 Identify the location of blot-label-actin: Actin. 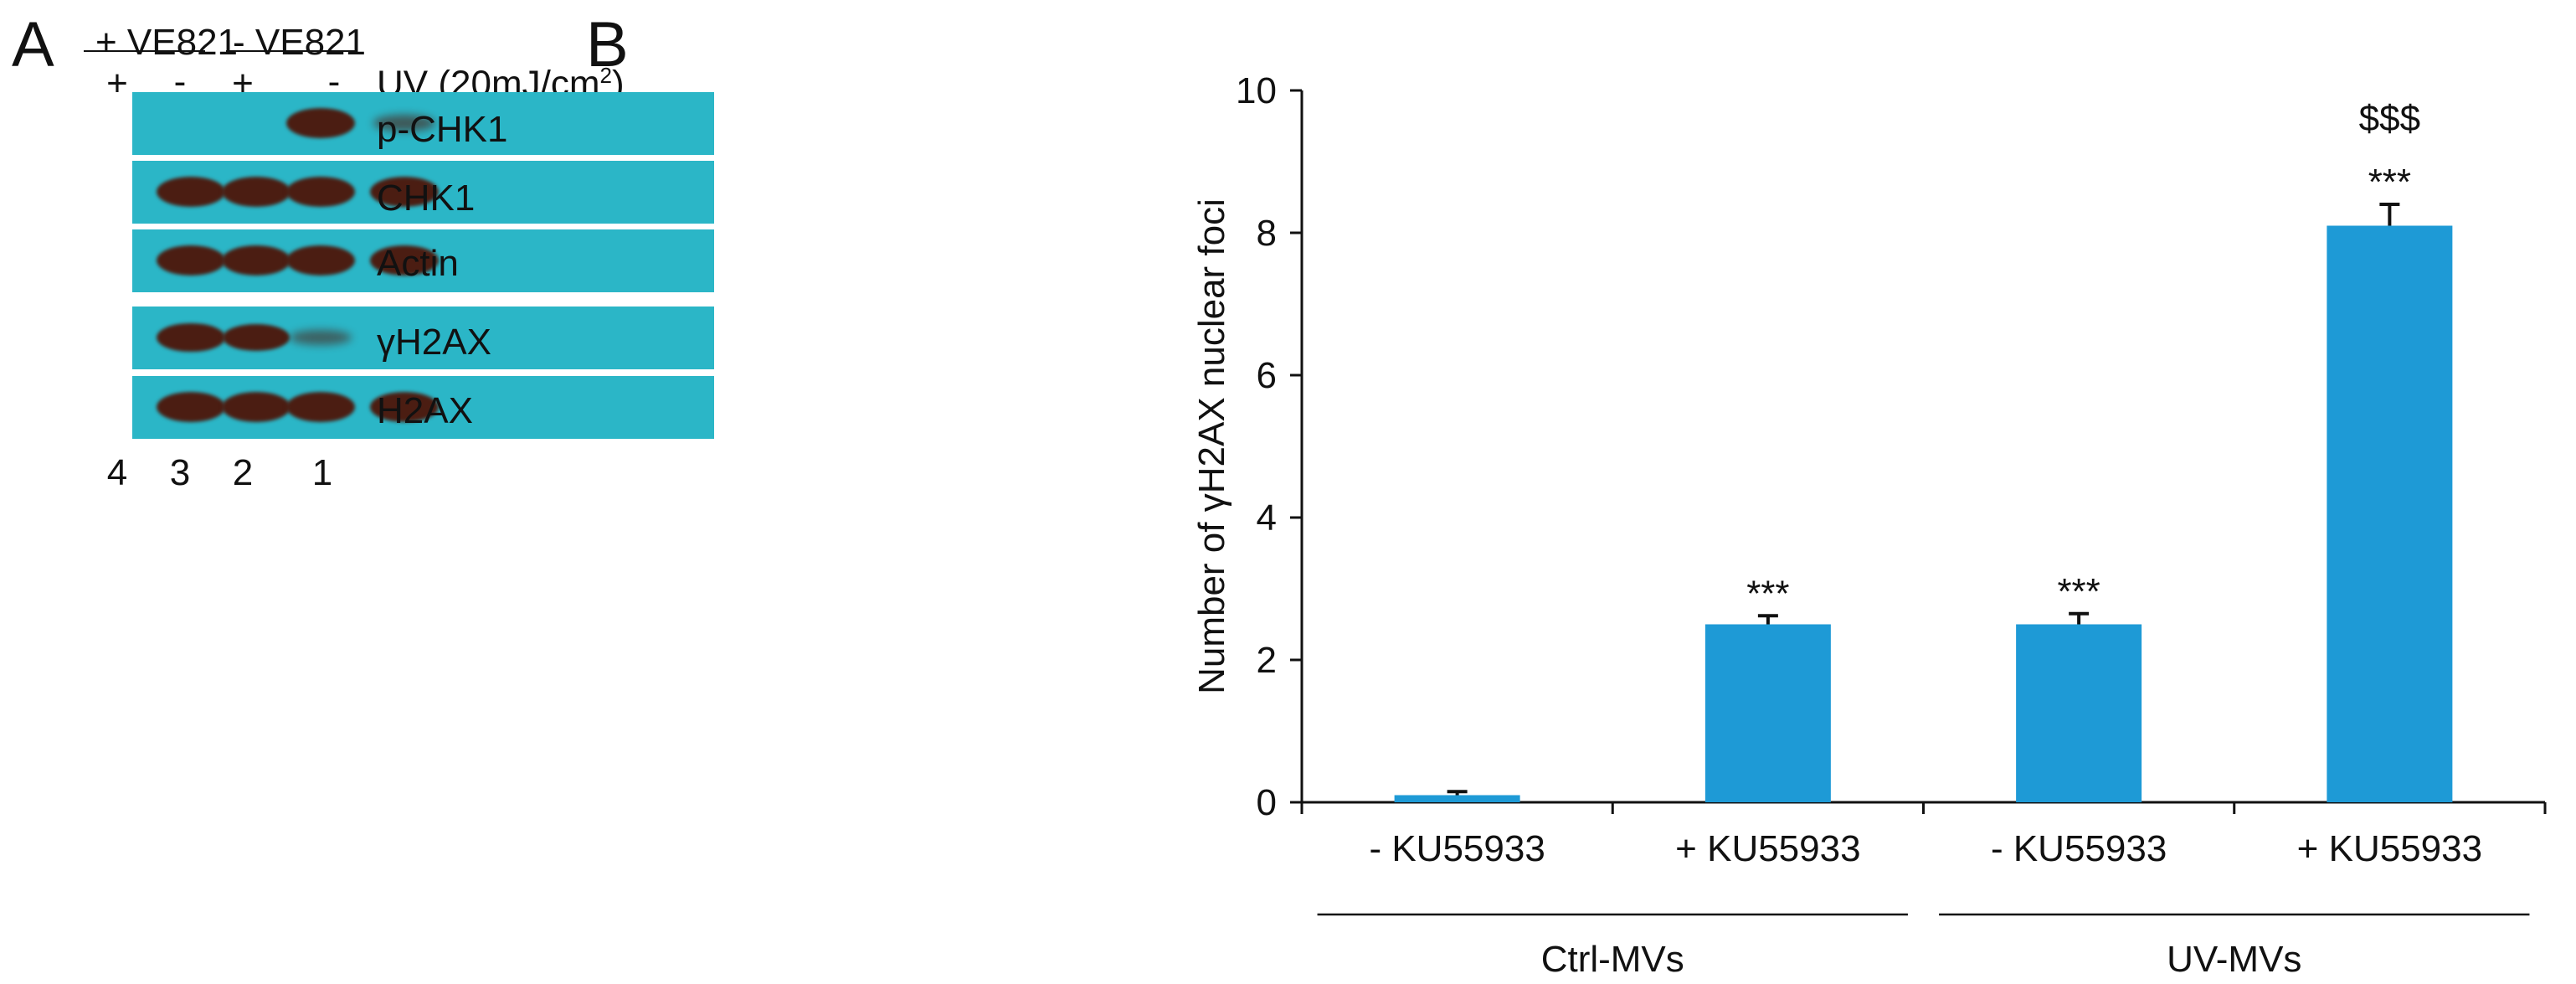
(418, 263).